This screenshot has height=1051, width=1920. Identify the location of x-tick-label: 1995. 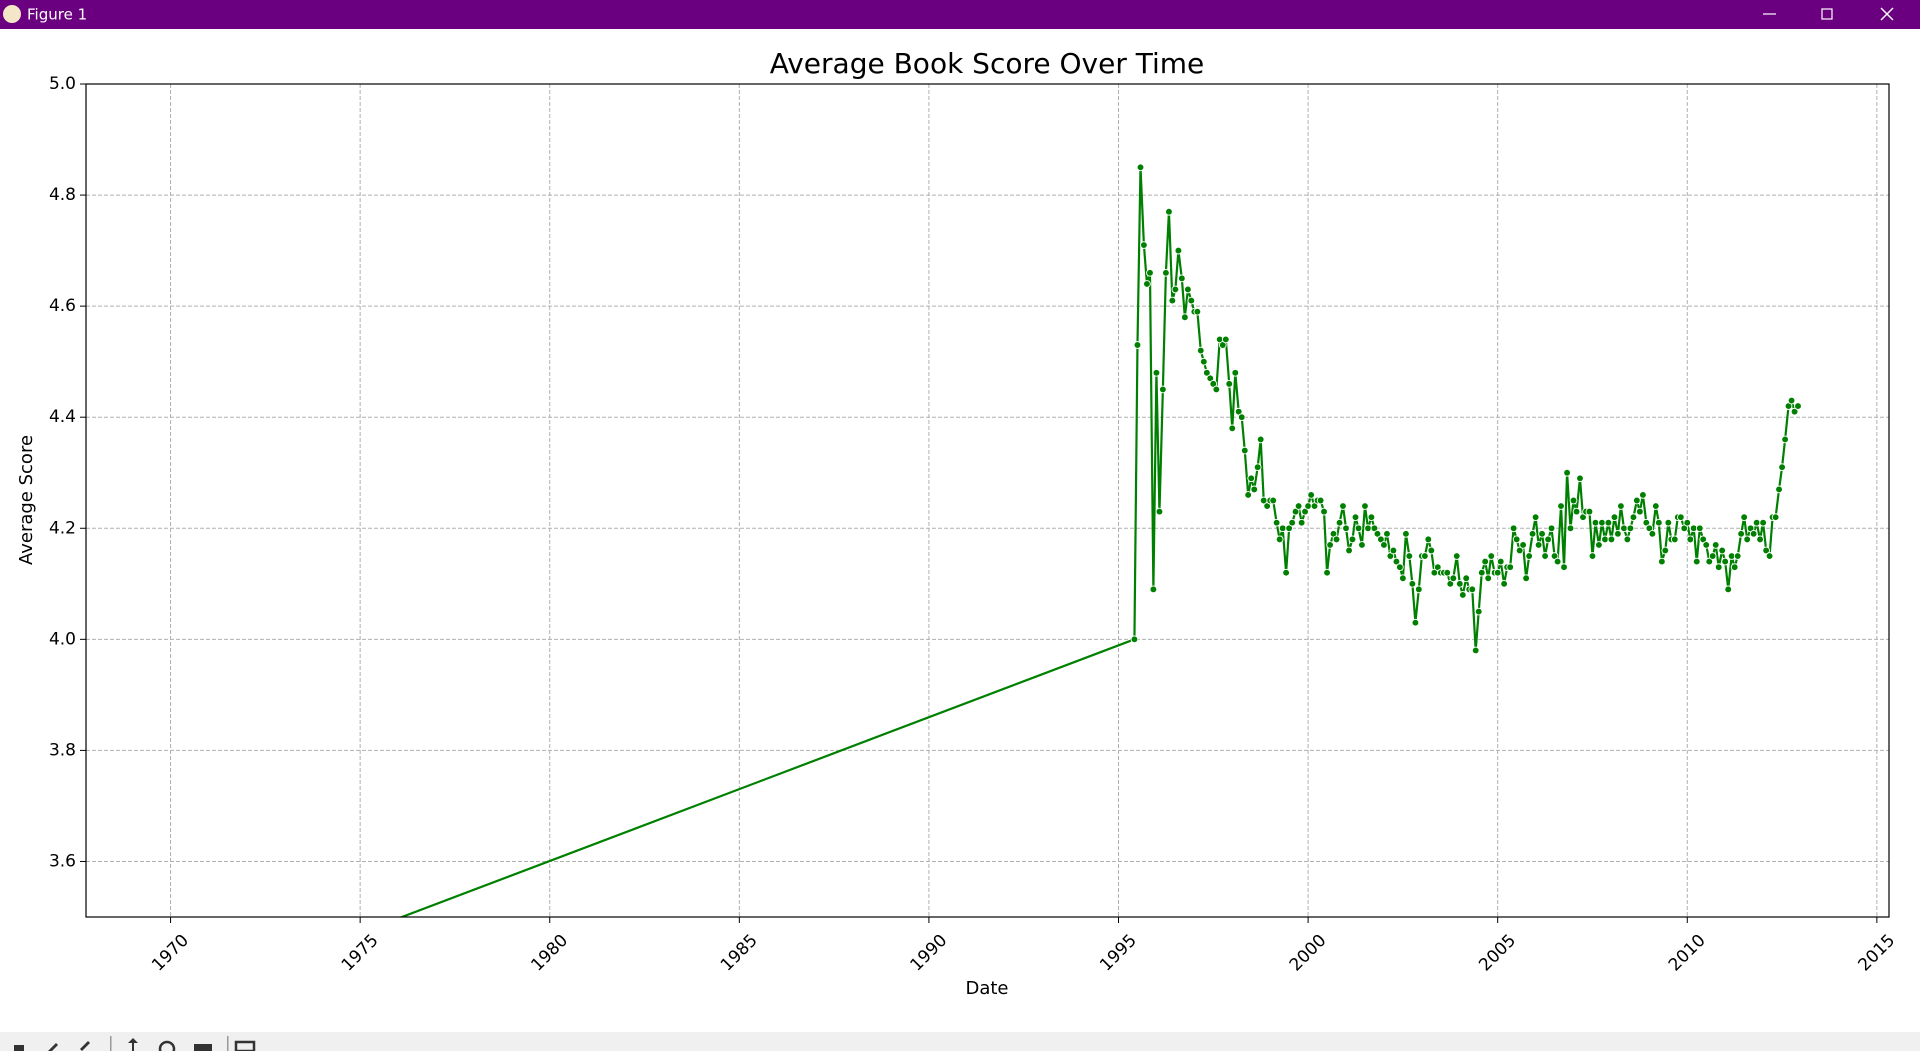
(1118, 953).